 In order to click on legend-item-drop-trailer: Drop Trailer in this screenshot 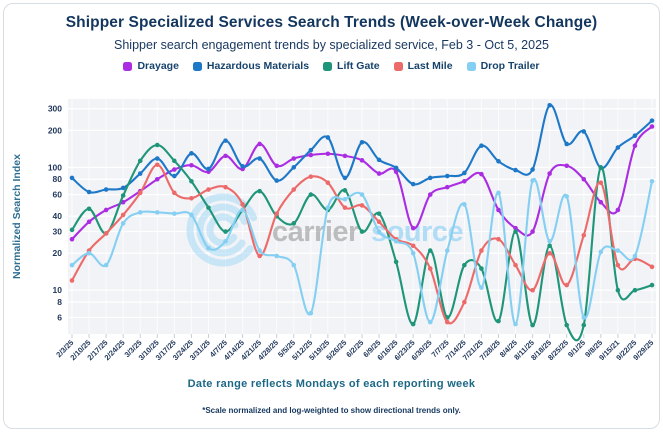, I will do `click(503, 66)`.